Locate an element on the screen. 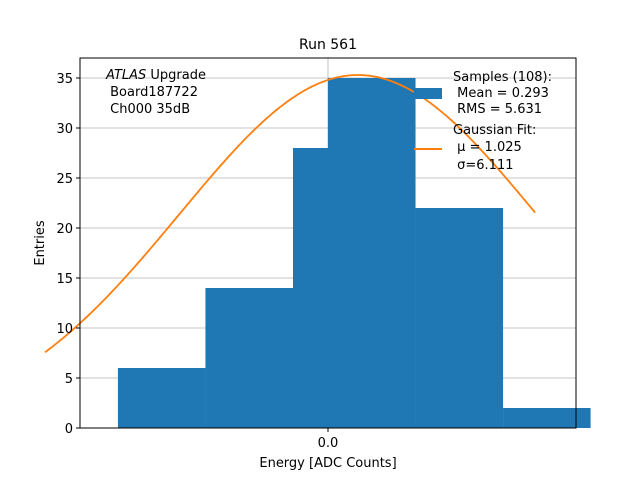 The image size is (640, 480). legend-samples-line-3: RMS = 5.631 is located at coordinates (497, 109).